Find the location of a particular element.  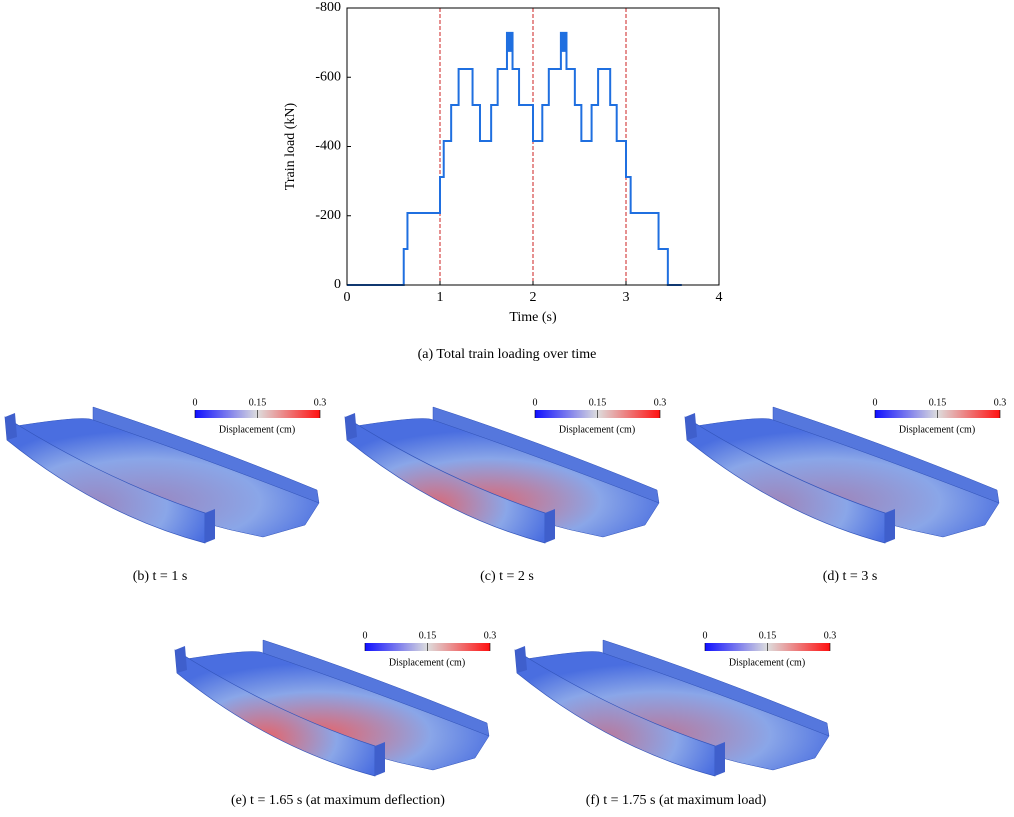

y-tick-label: 0 is located at coordinates (337, 284).